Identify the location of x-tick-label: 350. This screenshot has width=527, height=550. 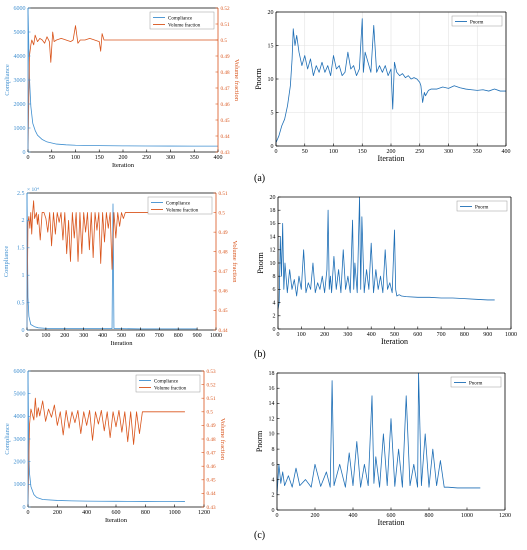
(477, 152).